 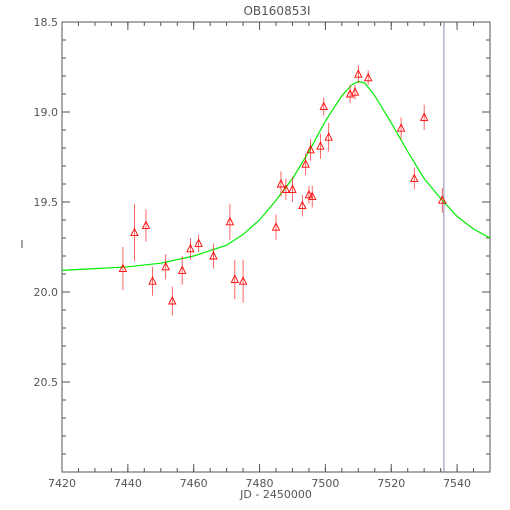 What do you see at coordinates (457, 483) in the screenshot?
I see `x-tick-label: 7540` at bounding box center [457, 483].